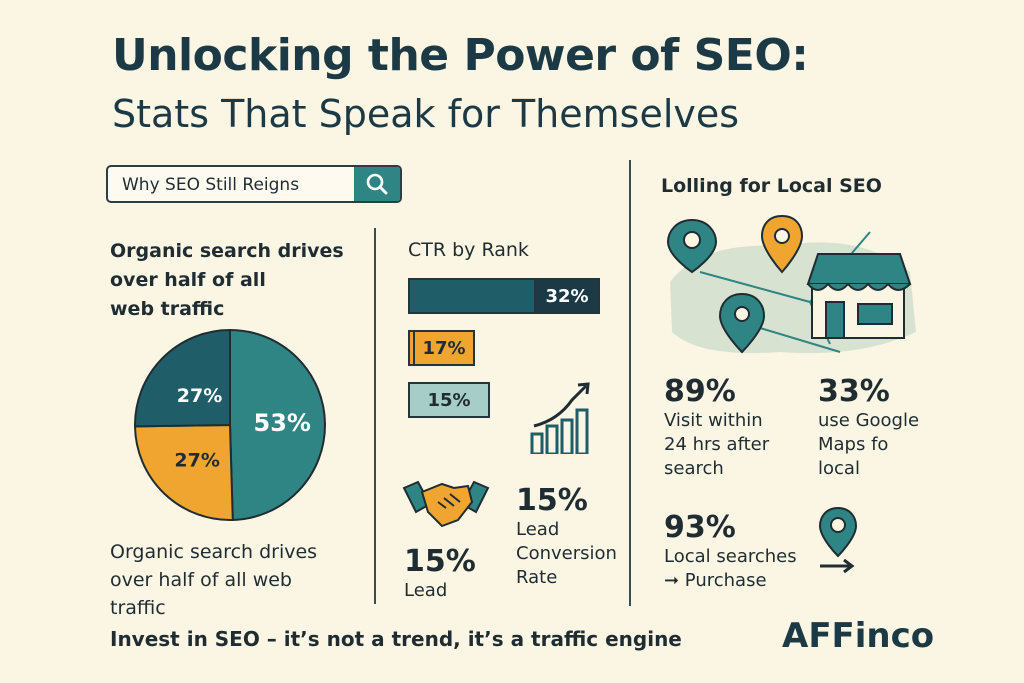 The height and width of the screenshot is (683, 1024). What do you see at coordinates (839, 468) in the screenshot?
I see `stat-33-line: local` at bounding box center [839, 468].